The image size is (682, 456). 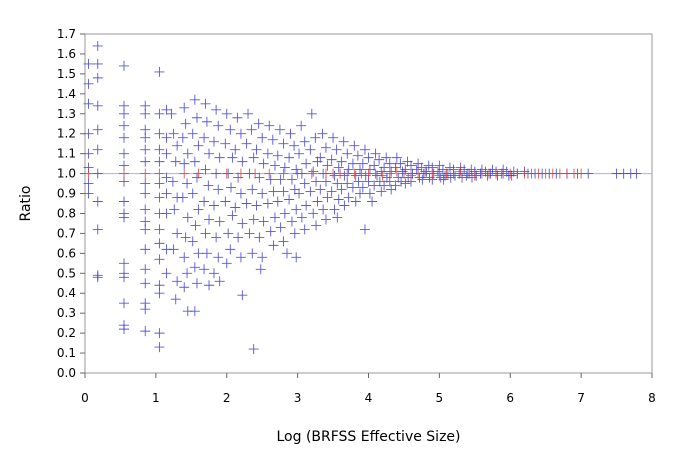 What do you see at coordinates (66, 313) in the screenshot?
I see `y-tick-label: 0.3` at bounding box center [66, 313].